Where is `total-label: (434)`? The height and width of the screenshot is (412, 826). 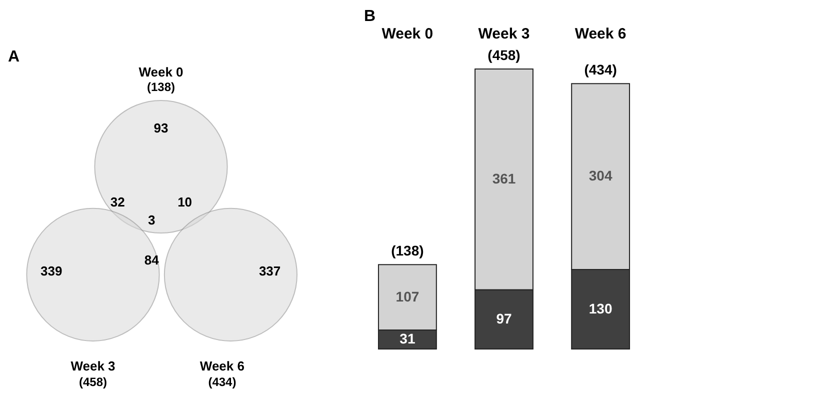
total-label: (434) is located at coordinates (600, 70).